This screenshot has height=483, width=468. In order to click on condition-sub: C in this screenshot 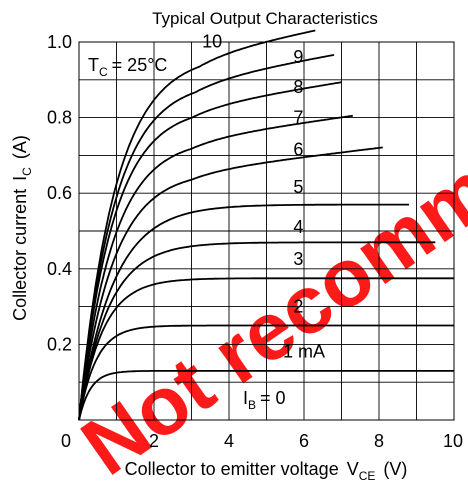, I will do `click(103, 72)`.